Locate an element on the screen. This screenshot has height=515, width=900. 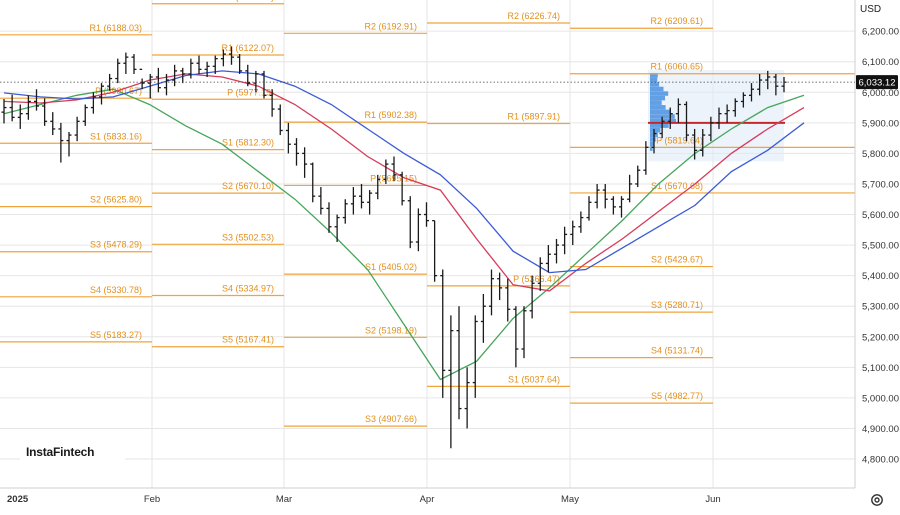
pivot-level-label: S4 (5131.74) is located at coordinates (677, 351).